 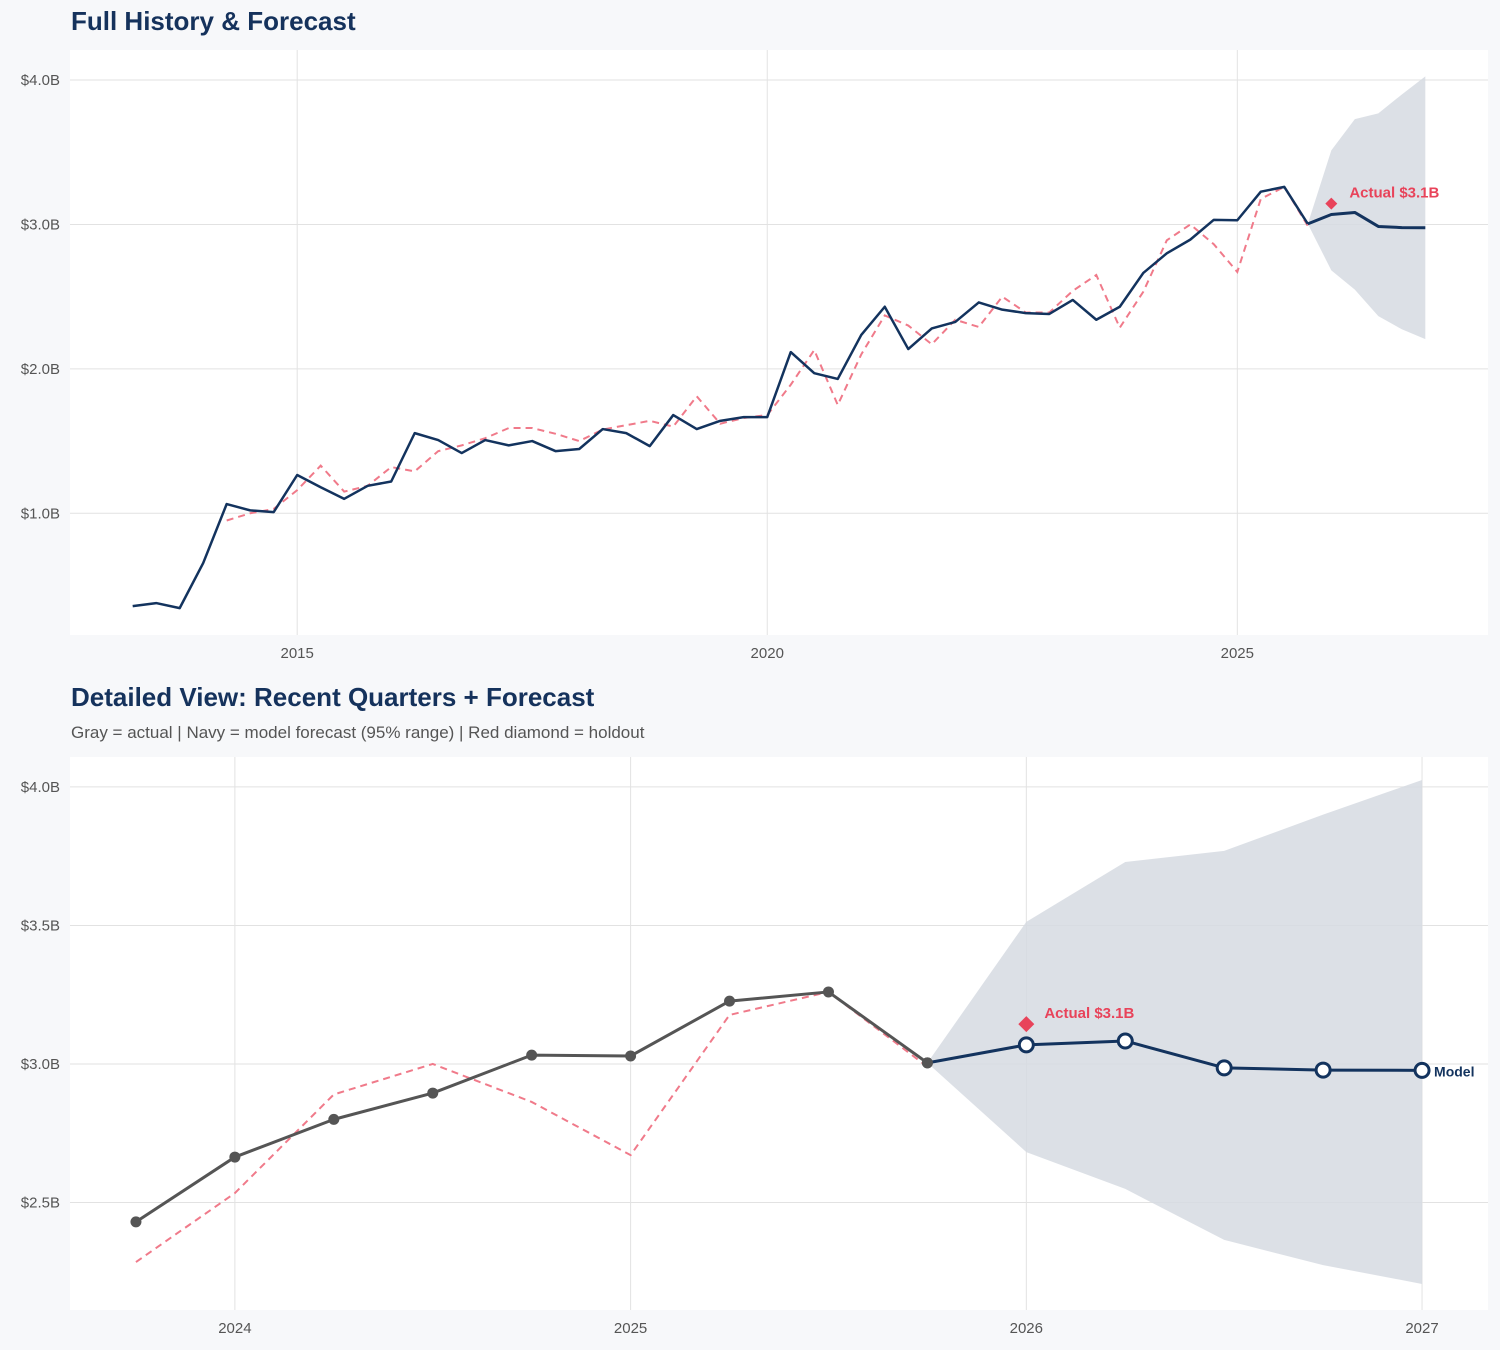 I want to click on forecast-series-label: Model, so click(x=1454, y=1071).